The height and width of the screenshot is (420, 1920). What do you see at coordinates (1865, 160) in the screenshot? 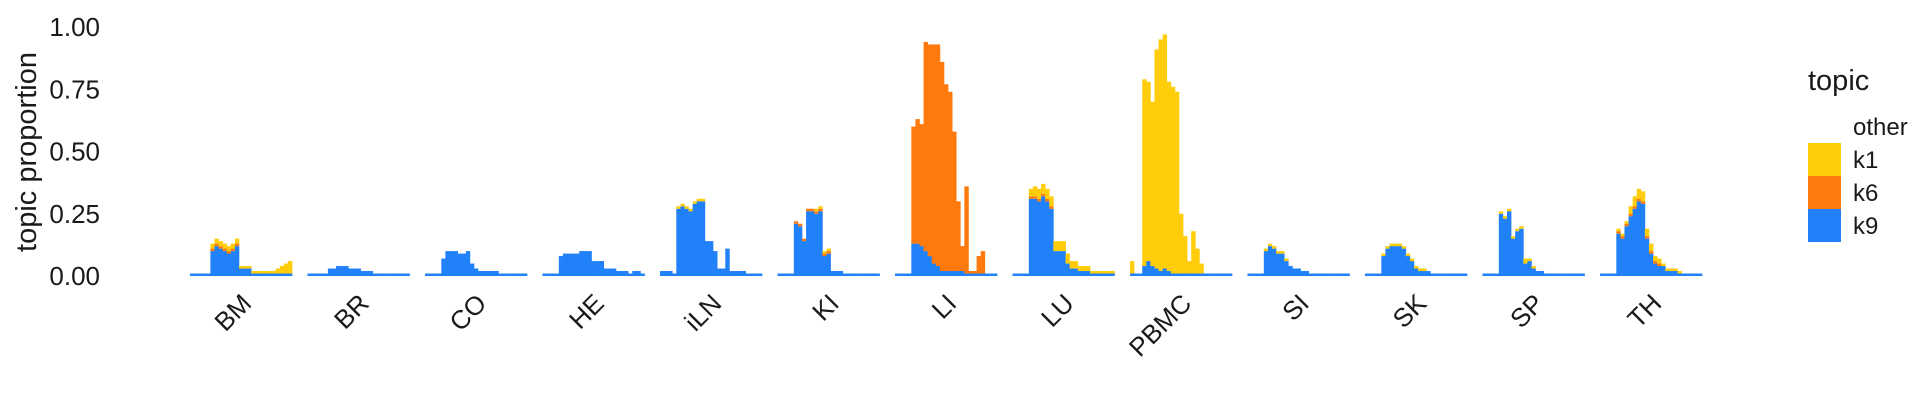
I see `legend-label-k1: k1` at bounding box center [1865, 160].